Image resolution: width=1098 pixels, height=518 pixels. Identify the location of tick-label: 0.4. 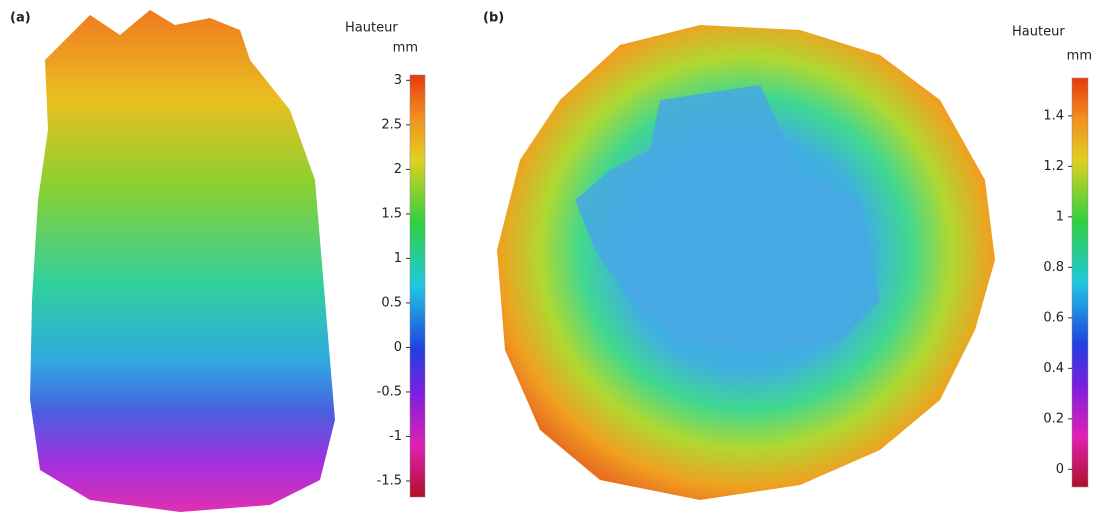
(1053, 368).